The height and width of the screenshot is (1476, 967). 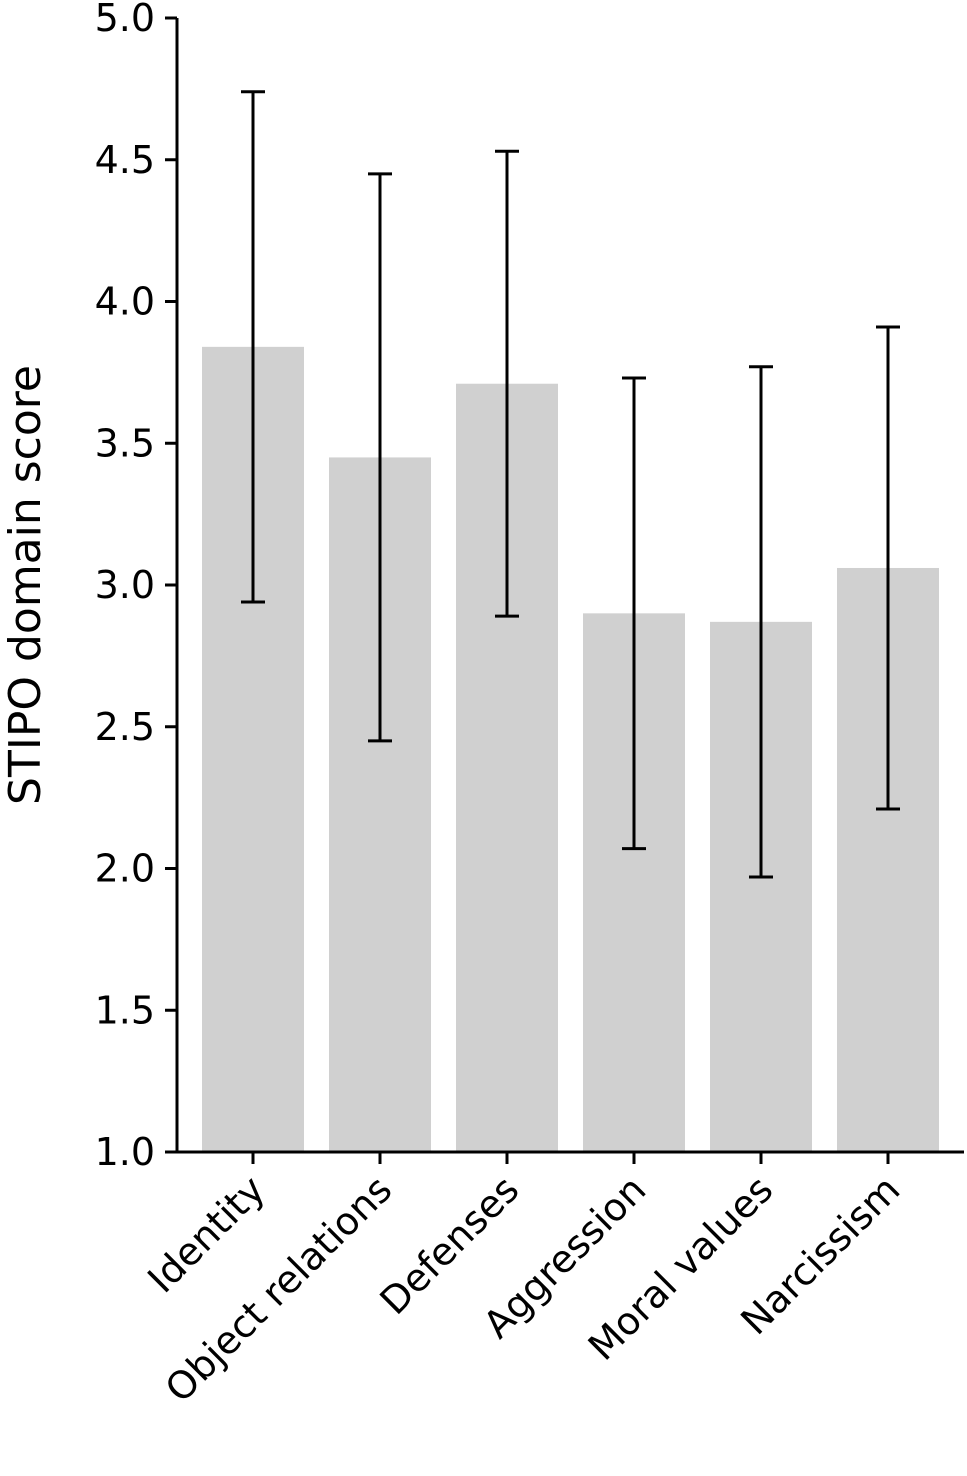 What do you see at coordinates (888, 568) in the screenshot?
I see `errorbar-narcissism` at bounding box center [888, 568].